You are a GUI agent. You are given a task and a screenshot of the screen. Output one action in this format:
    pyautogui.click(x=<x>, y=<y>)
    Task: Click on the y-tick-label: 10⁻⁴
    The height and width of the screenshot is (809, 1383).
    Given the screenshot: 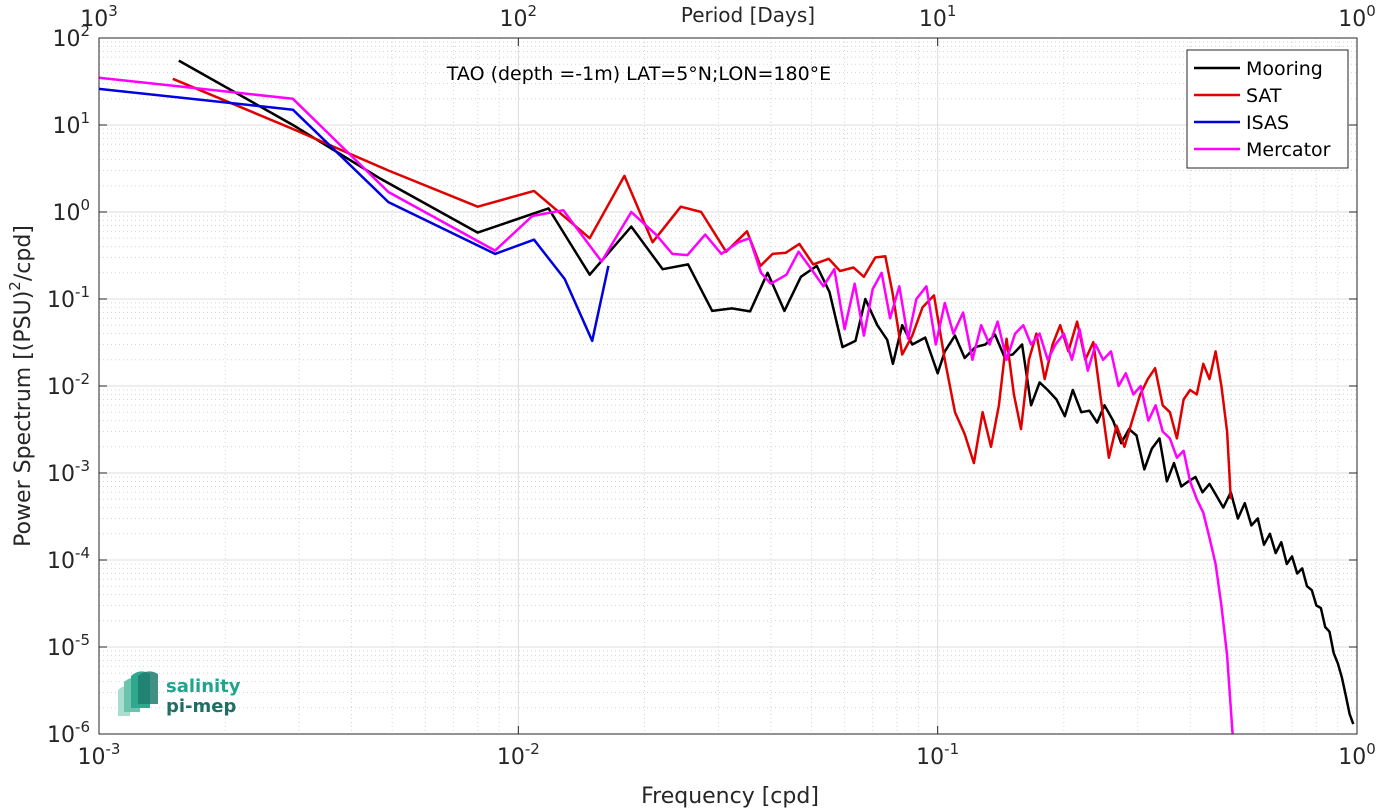 What is the action you would take?
    pyautogui.click(x=68, y=559)
    